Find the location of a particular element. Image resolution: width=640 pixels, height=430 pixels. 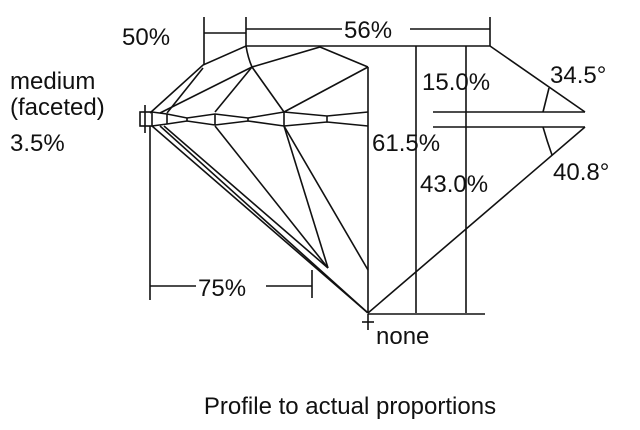

table-start-label: 50% is located at coordinates (146, 37).